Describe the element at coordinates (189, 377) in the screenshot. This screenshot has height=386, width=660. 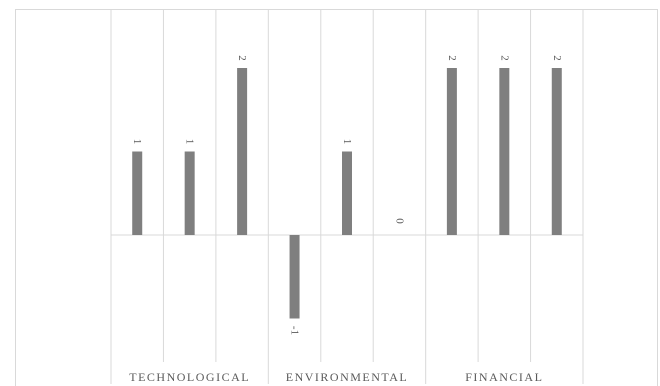
I see `category-group-label: TECHNOLOGICAL` at that location.